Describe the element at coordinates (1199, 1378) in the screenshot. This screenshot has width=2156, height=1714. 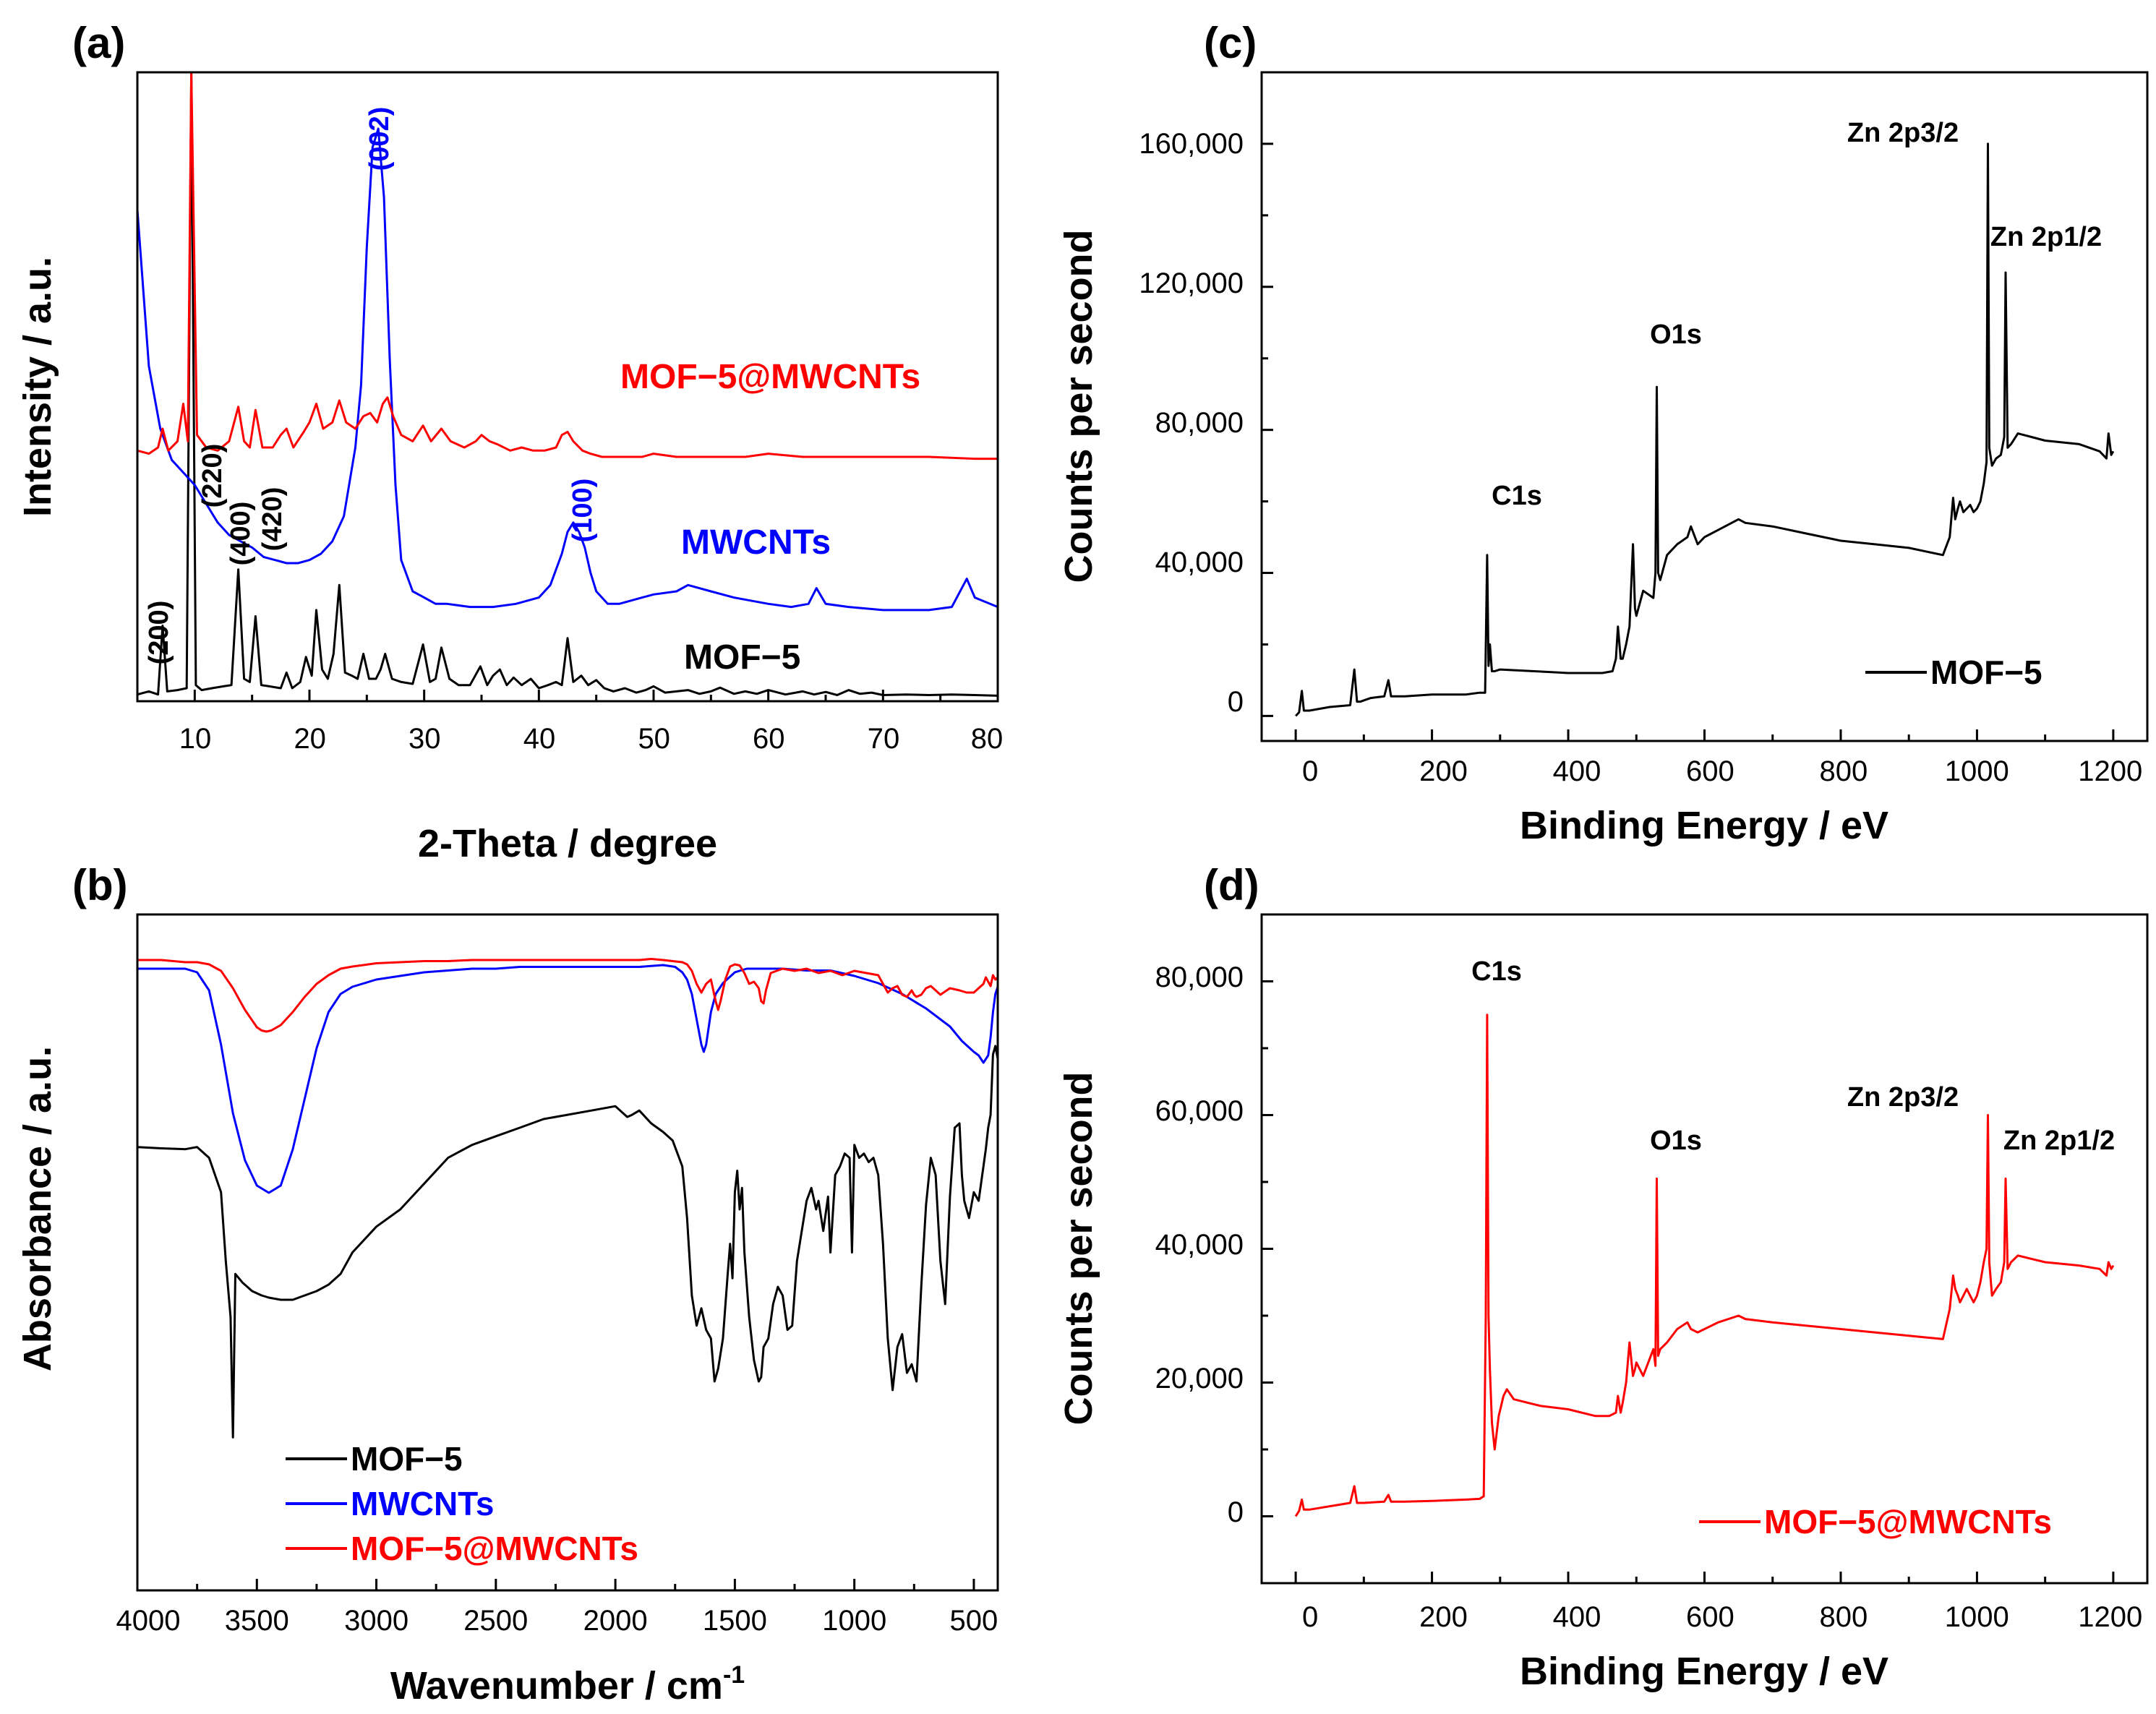
I see `d-y-tick-label: 20,000` at that location.